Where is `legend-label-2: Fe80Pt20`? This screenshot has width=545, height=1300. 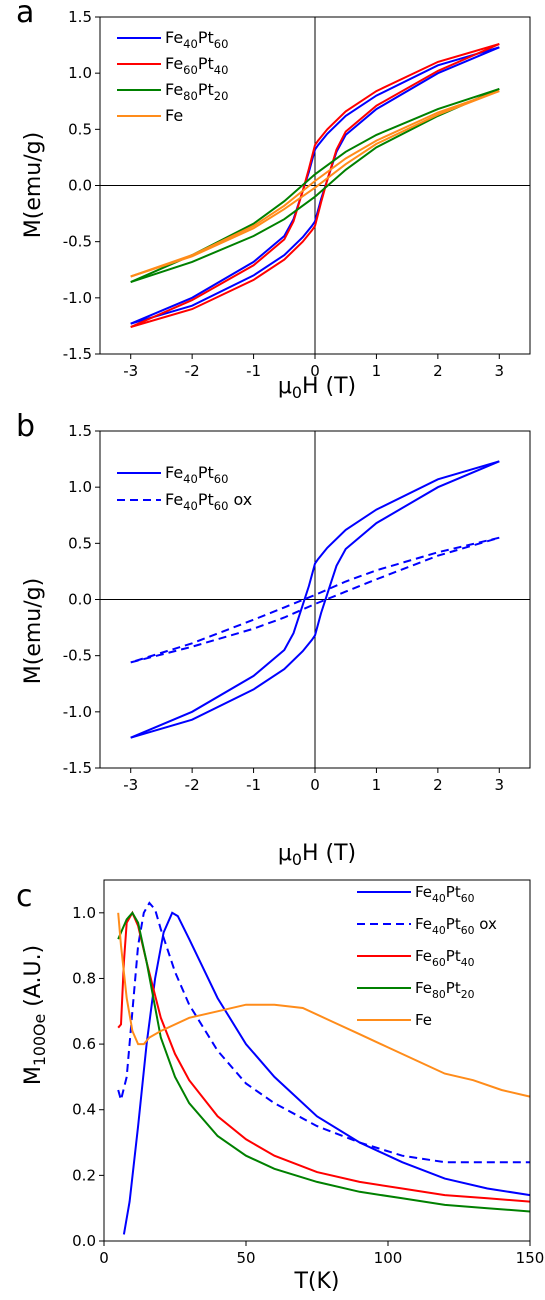
legend-label-2: Fe80Pt20 is located at coordinates (196, 91).